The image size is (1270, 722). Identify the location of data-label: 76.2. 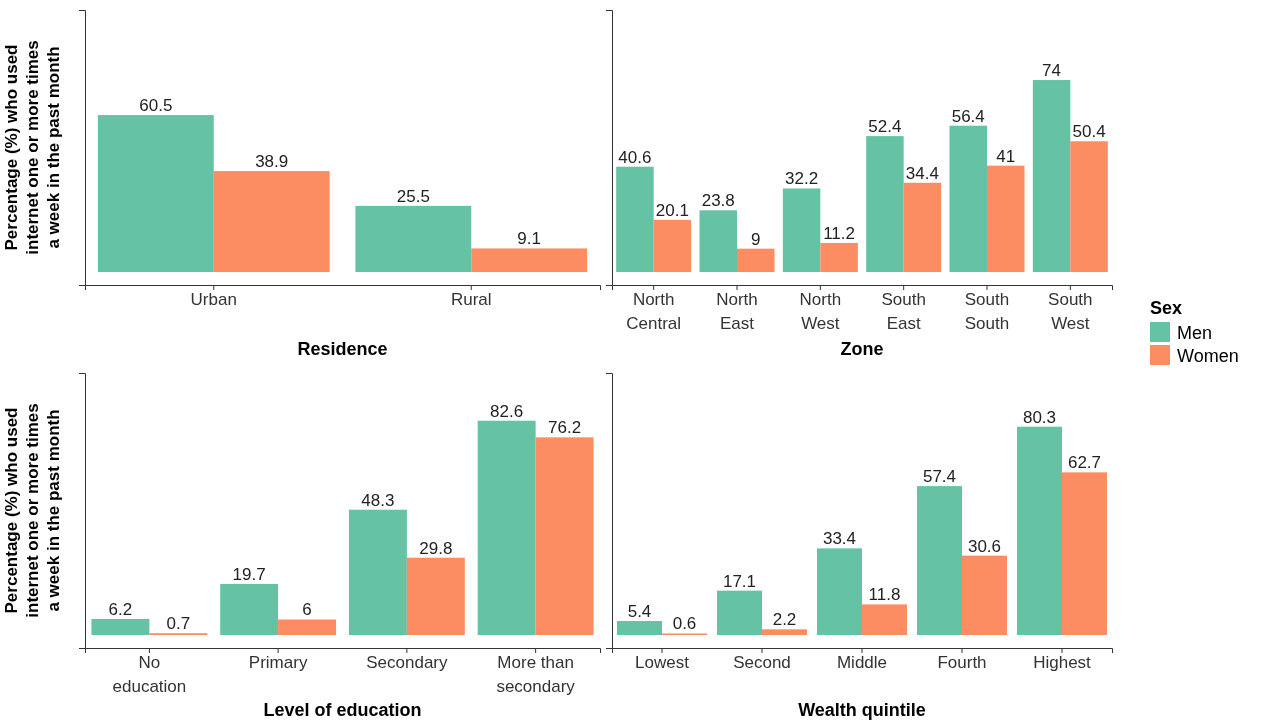
(565, 428).